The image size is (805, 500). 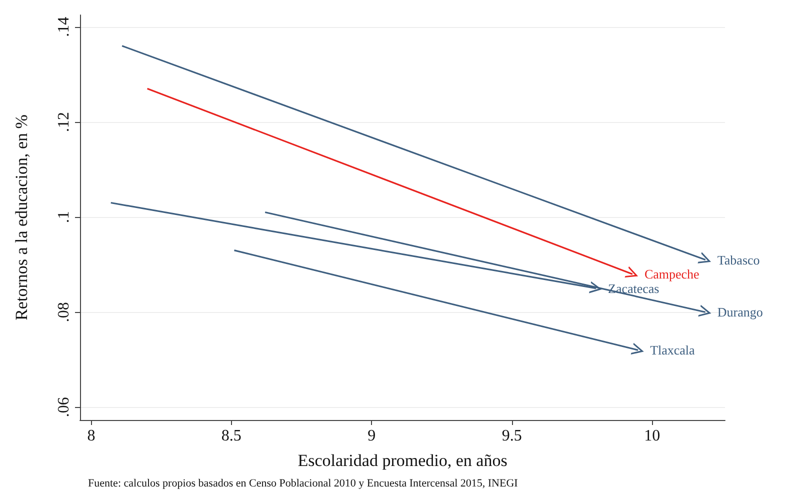 What do you see at coordinates (738, 260) in the screenshot?
I see `series-label: Tabasco` at bounding box center [738, 260].